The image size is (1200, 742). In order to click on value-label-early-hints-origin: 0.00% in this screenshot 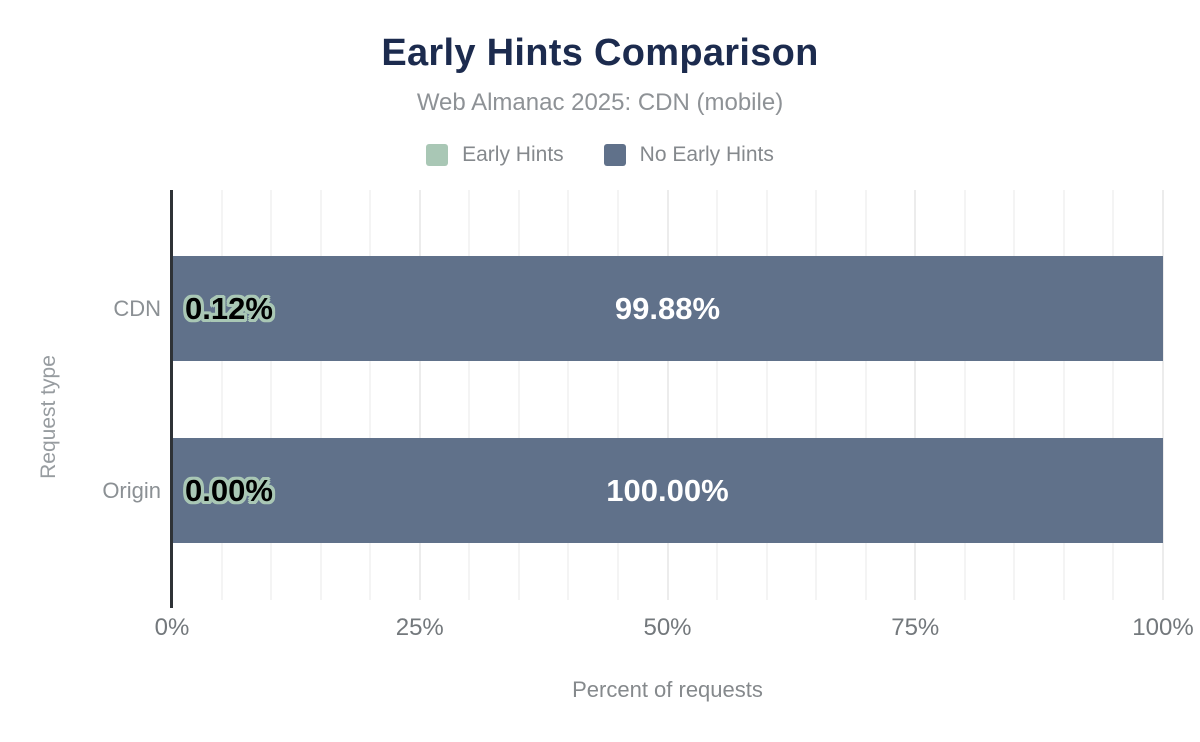, I will do `click(229, 490)`.